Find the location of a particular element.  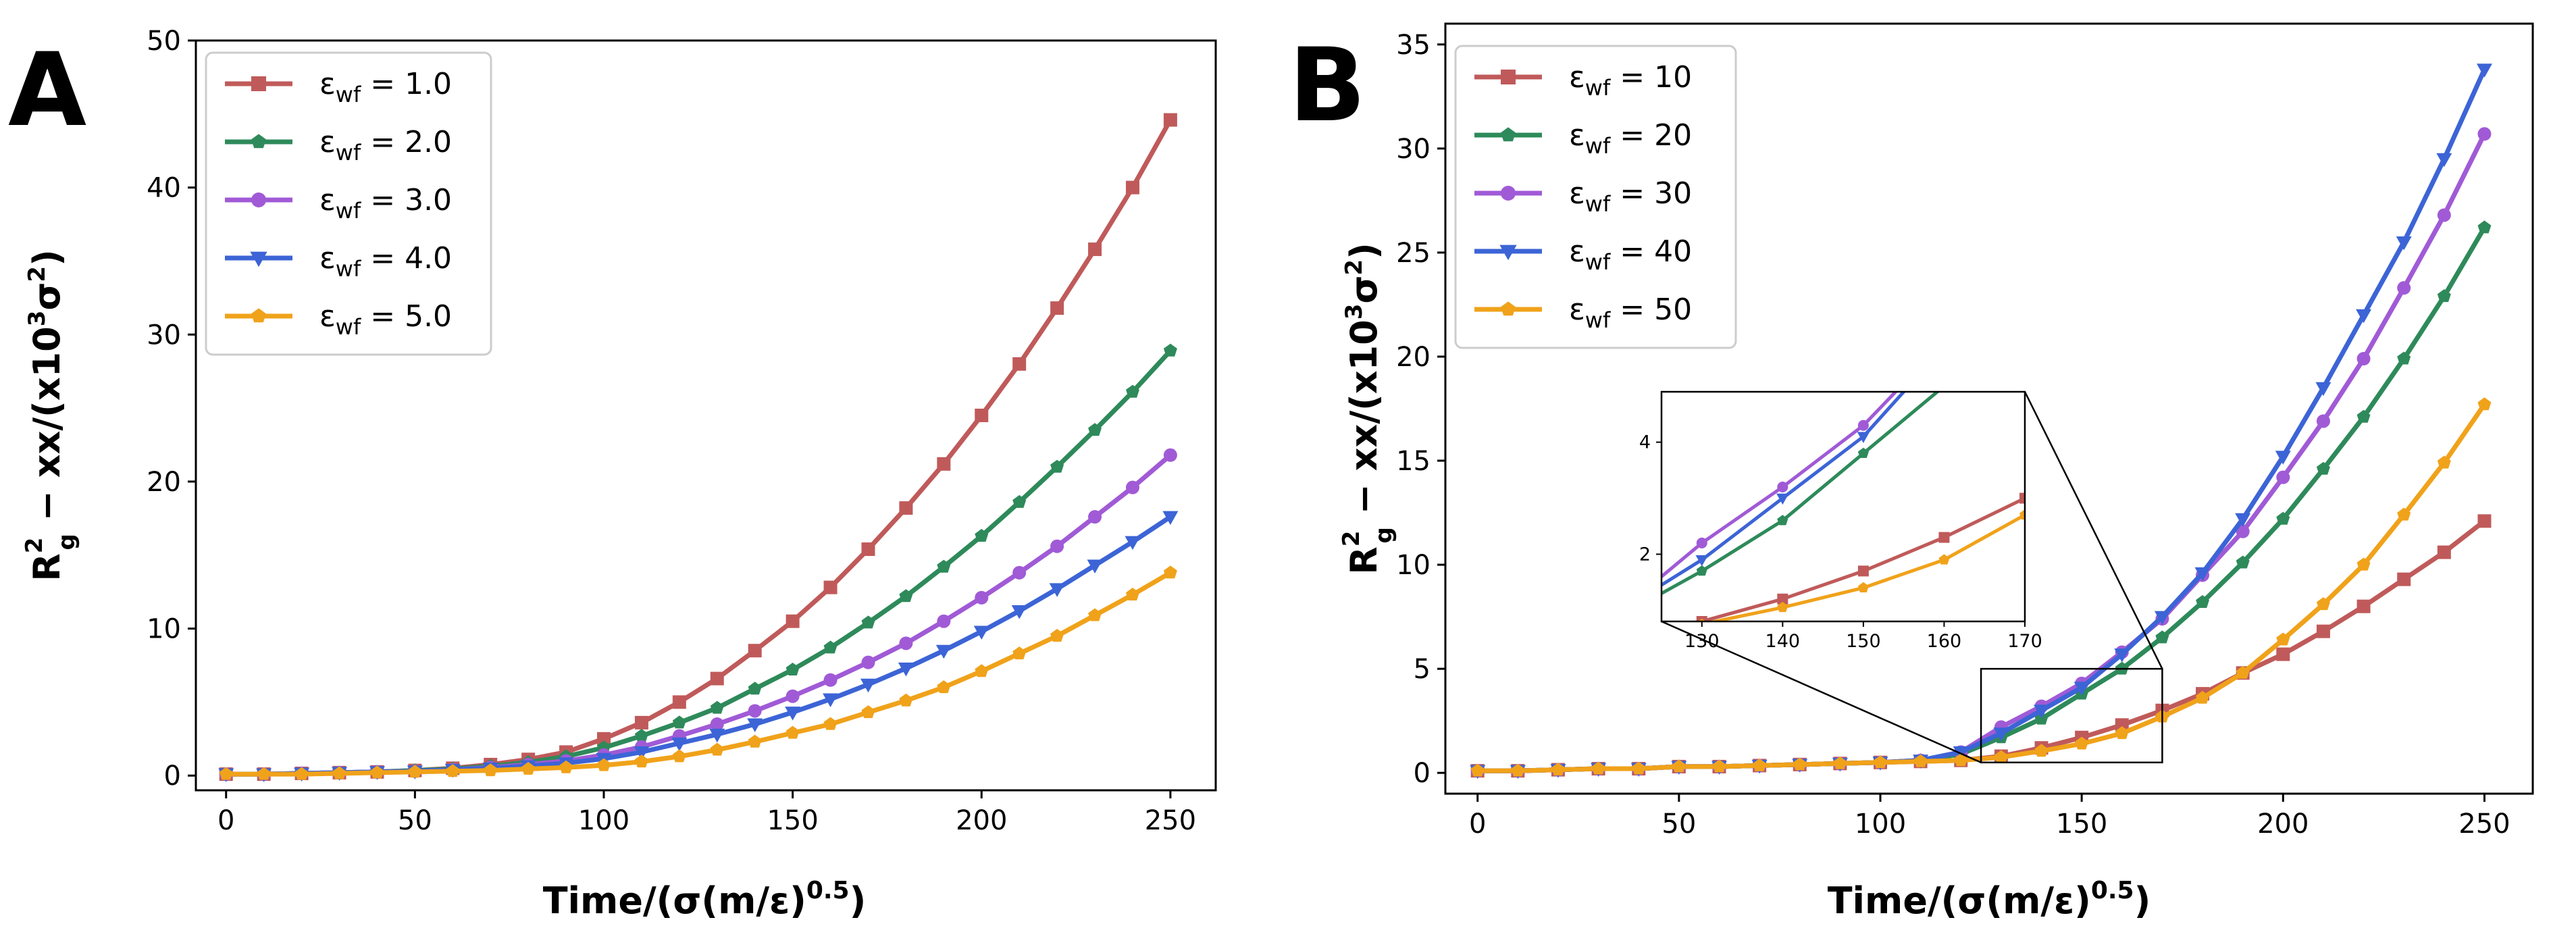

legend-item: εwf = 50 is located at coordinates (1583, 312).